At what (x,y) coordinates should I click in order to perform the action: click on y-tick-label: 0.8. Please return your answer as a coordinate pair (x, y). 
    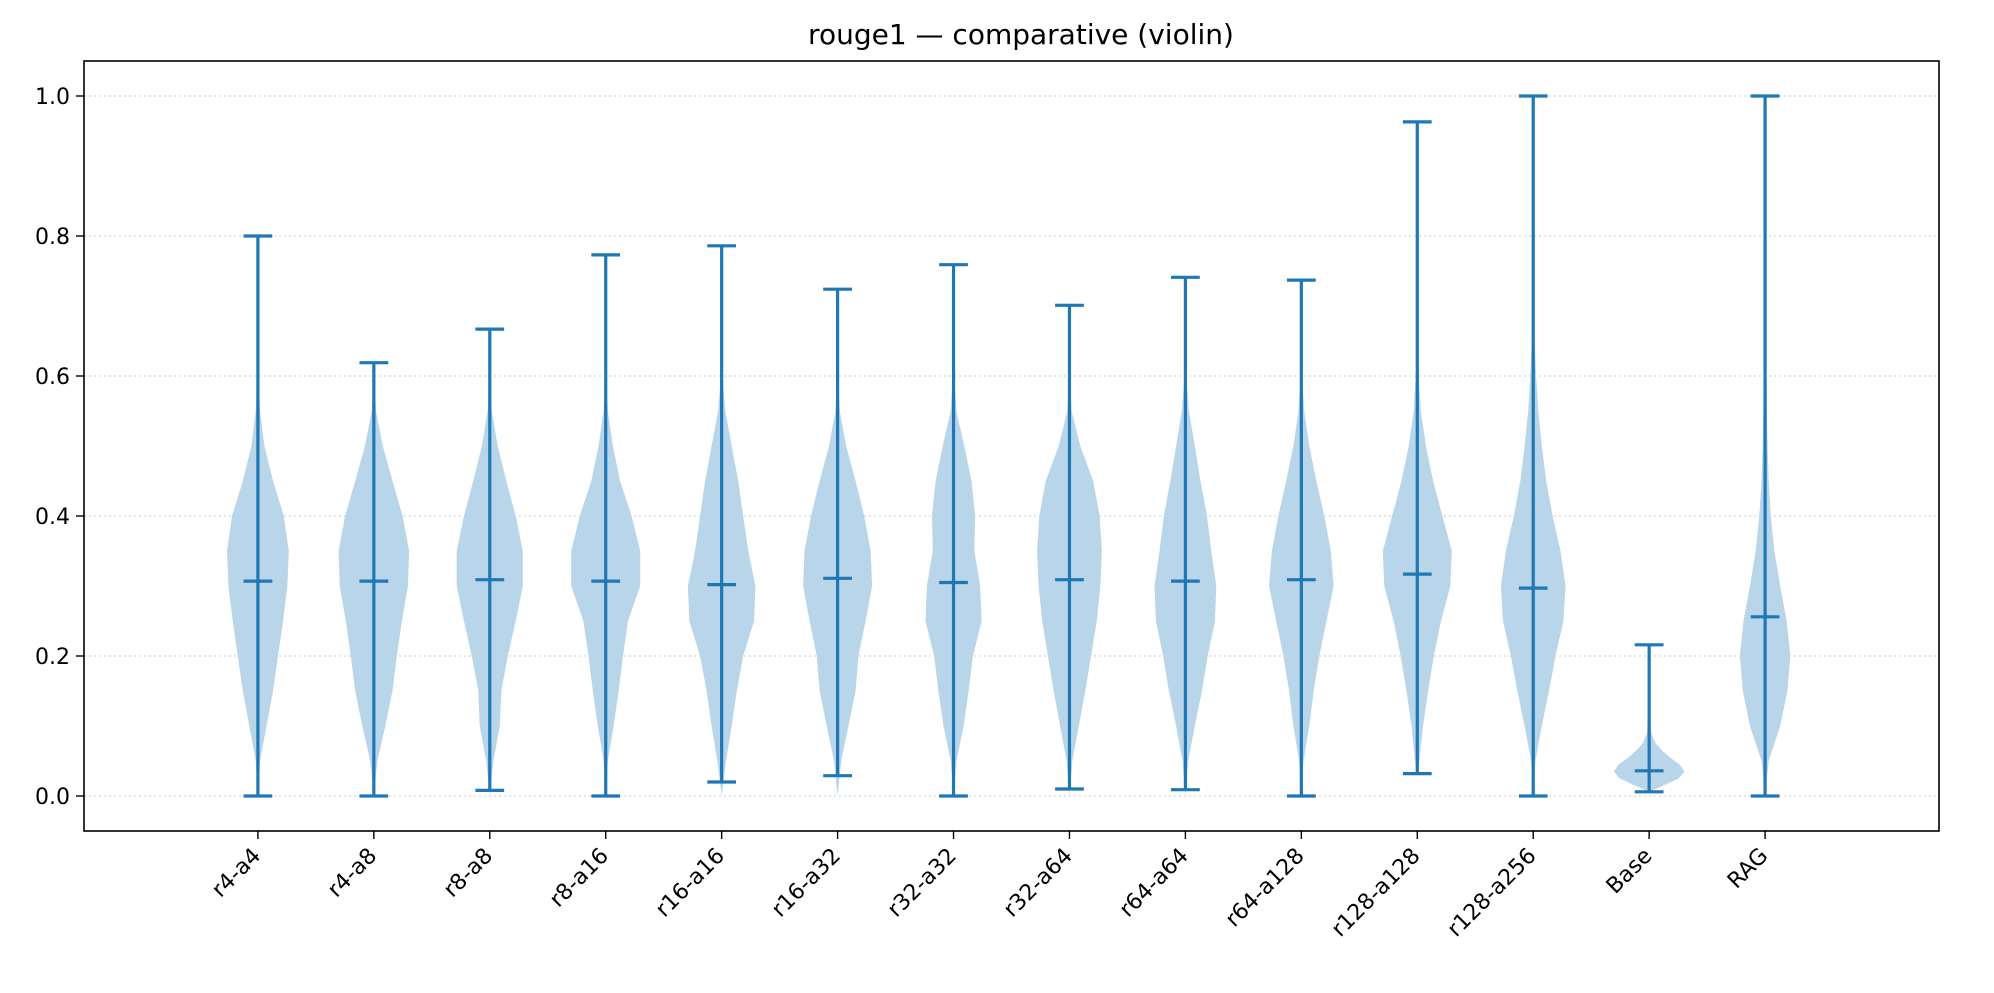
    Looking at the image, I should click on (52, 237).